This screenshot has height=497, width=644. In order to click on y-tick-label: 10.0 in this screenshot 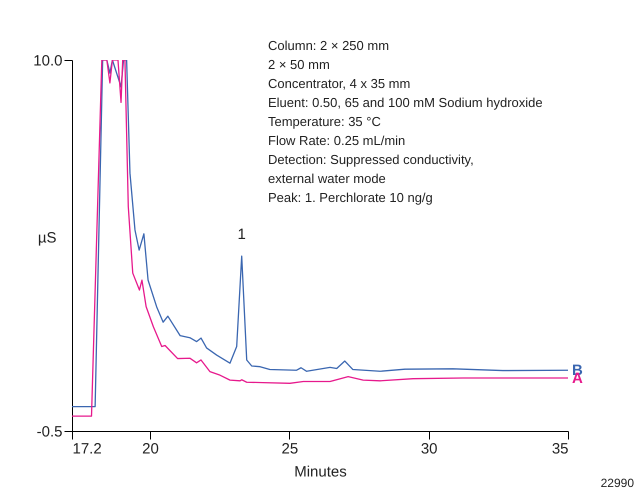, I will do `click(47, 61)`.